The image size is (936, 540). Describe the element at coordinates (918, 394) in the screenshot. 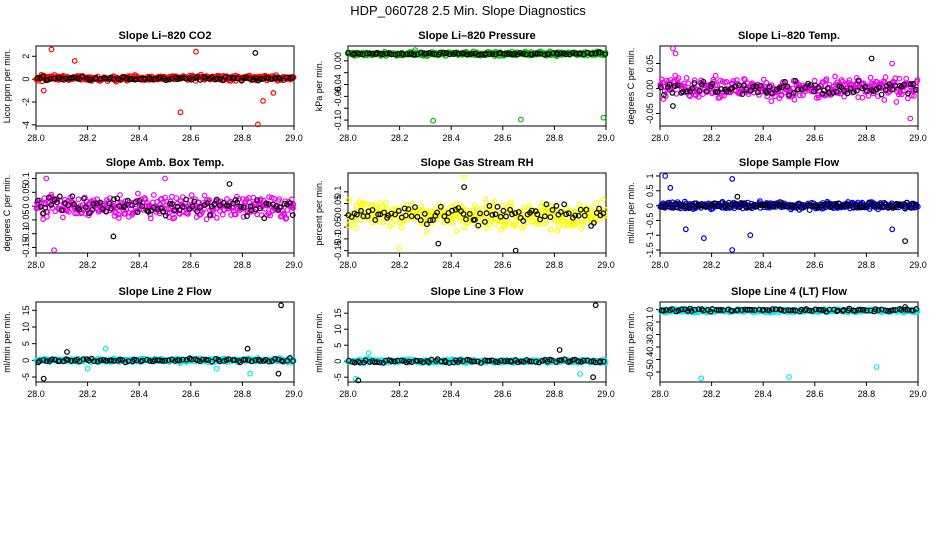

I see `x-tick-label: 29.0` at that location.